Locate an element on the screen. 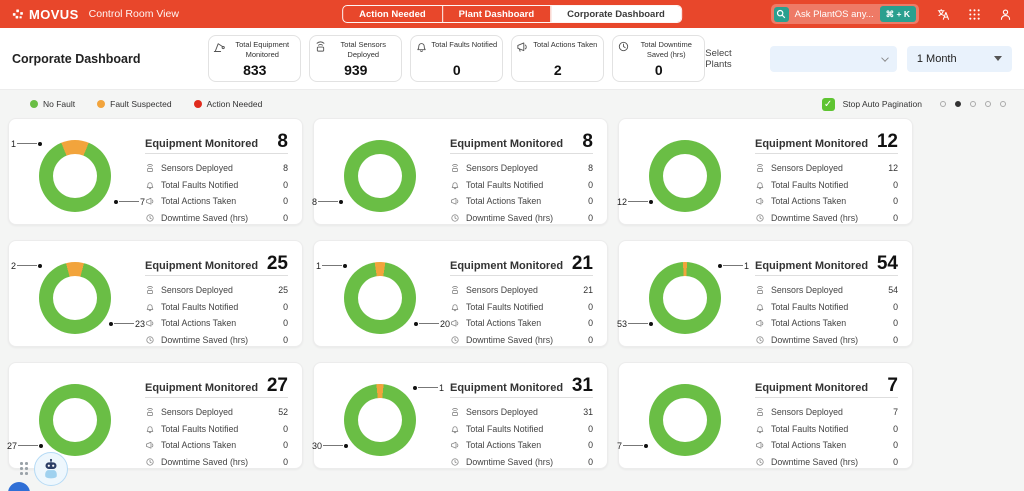 The width and height of the screenshot is (1024, 491). user-icon is located at coordinates (1005, 14).